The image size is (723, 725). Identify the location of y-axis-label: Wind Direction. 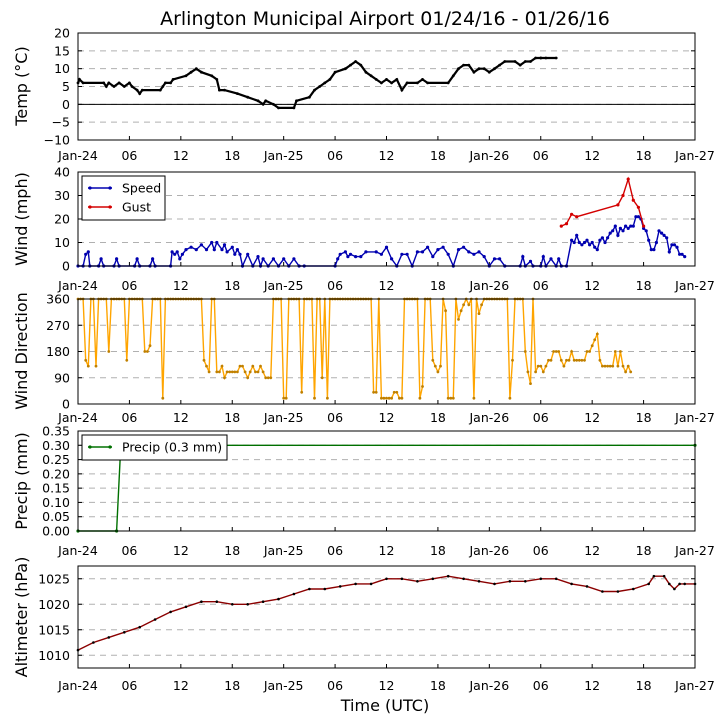
(21, 351).